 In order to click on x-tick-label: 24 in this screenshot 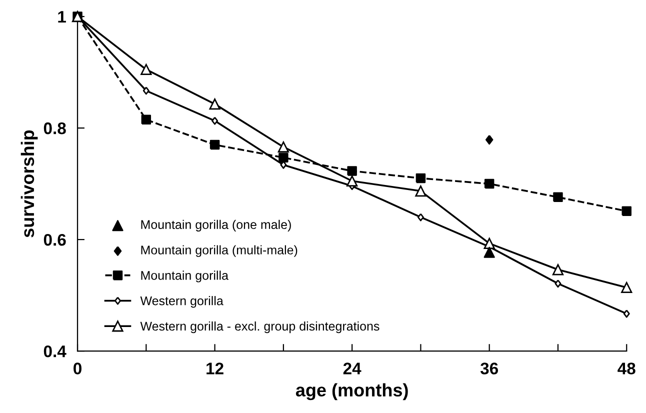, I will do `click(352, 368)`.